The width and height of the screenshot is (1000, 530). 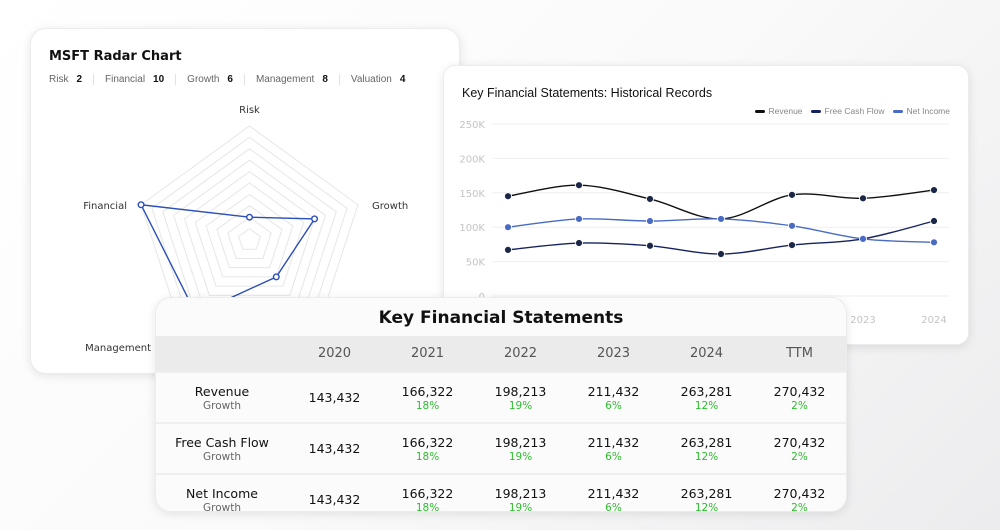 What do you see at coordinates (222, 354) in the screenshot?
I see `header-blank` at bounding box center [222, 354].